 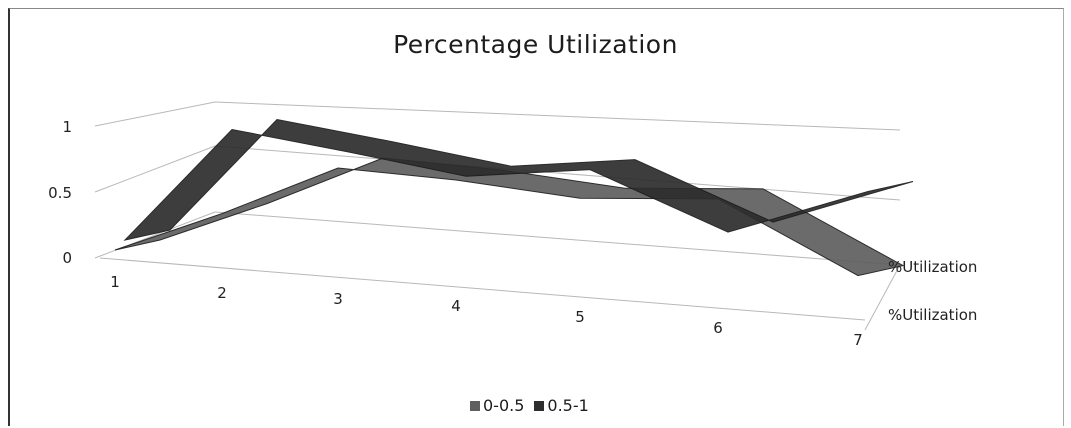 I want to click on y-tick-label: 0, so click(x=67, y=258).